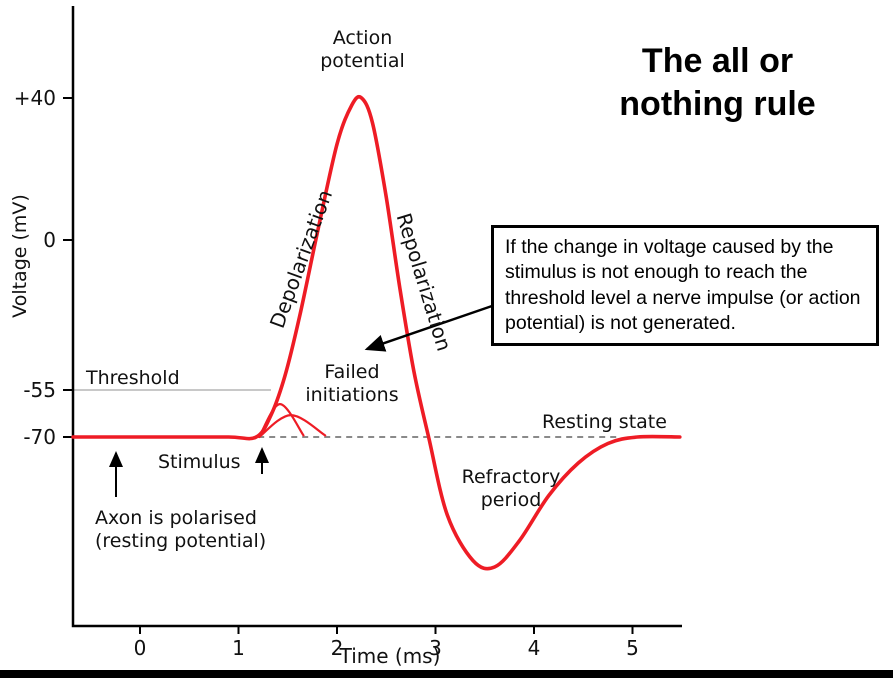  What do you see at coordinates (717, 82) in the screenshot?
I see `page-title: The all or nothing rule` at bounding box center [717, 82].